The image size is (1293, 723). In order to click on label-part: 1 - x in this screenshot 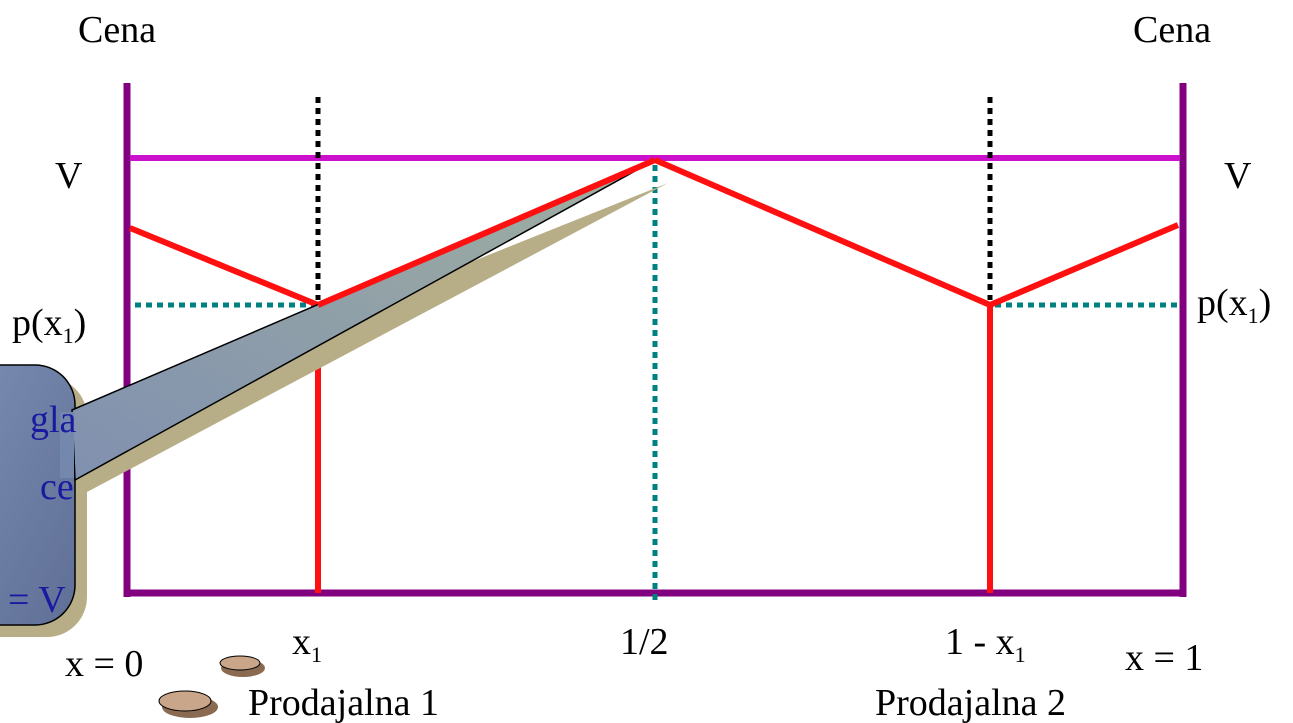, I will do `click(980, 642)`.